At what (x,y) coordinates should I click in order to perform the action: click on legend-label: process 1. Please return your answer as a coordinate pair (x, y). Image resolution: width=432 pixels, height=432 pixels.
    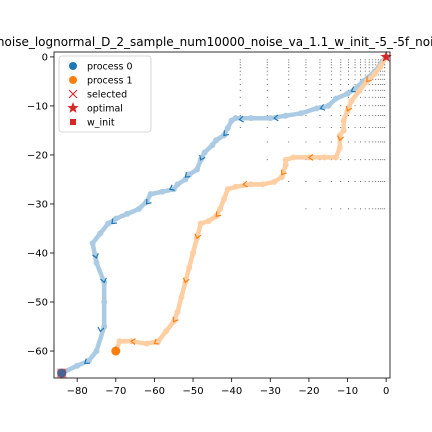
    Looking at the image, I should click on (110, 81).